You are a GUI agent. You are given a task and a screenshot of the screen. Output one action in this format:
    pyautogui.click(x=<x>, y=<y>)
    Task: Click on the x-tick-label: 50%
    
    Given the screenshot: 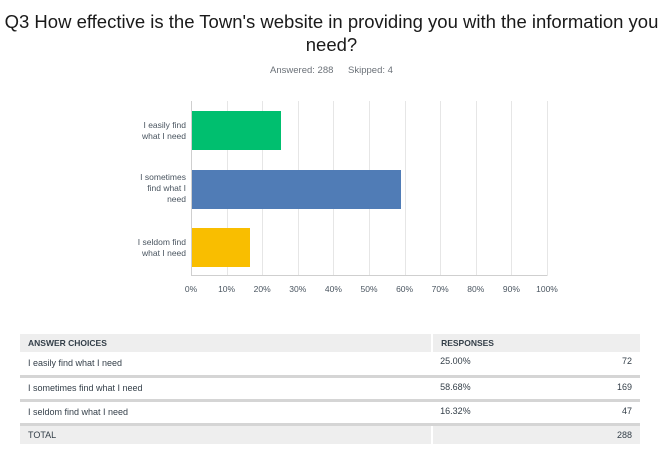 What is the action you would take?
    pyautogui.click(x=369, y=289)
    